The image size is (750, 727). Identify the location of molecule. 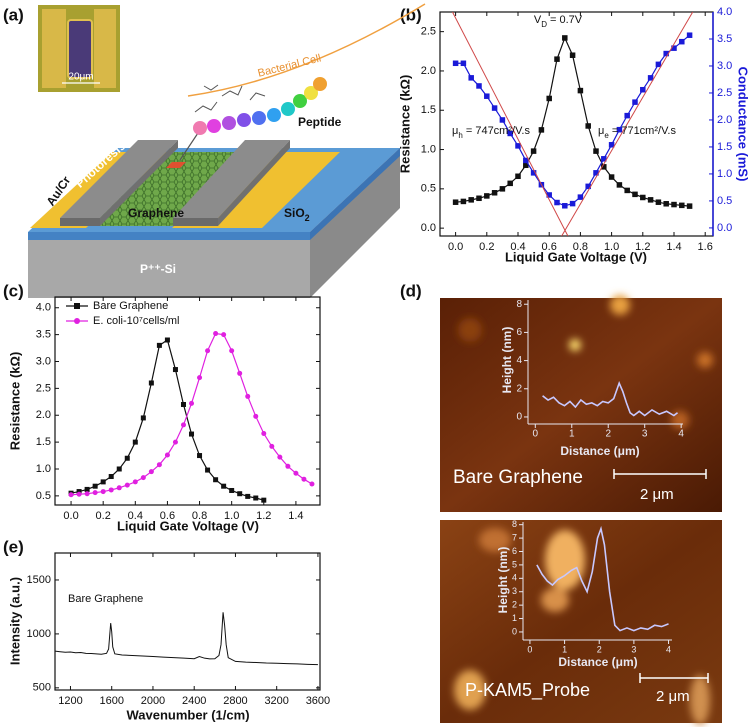
(230, 98).